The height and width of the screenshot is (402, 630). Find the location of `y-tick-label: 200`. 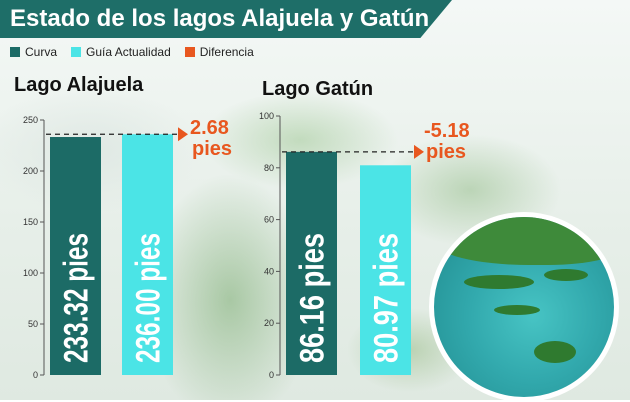

y-tick-label: 200 is located at coordinates (30, 171).